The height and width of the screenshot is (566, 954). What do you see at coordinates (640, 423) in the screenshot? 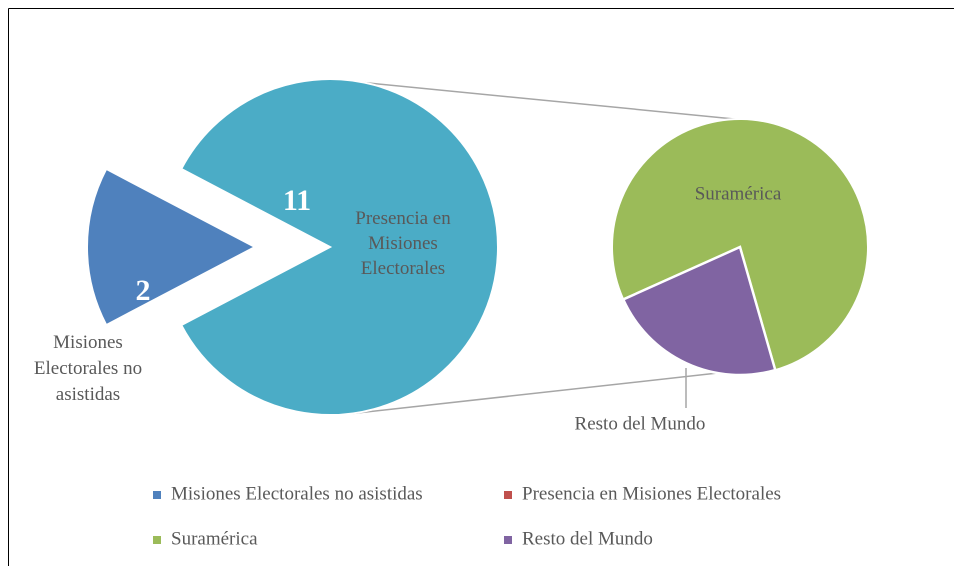
I see `category-label: Resto del Mundo` at bounding box center [640, 423].